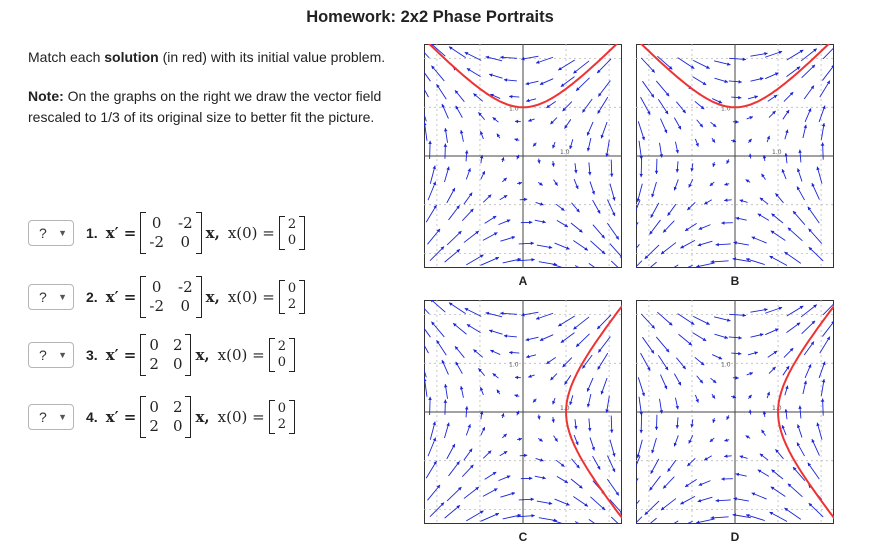 The height and width of the screenshot is (559, 877). What do you see at coordinates (168, 233) in the screenshot?
I see `problem-1: ? ▼ 1. x′ = 0 -2 -2 0 x, x(0) = 2 0` at bounding box center [168, 233].